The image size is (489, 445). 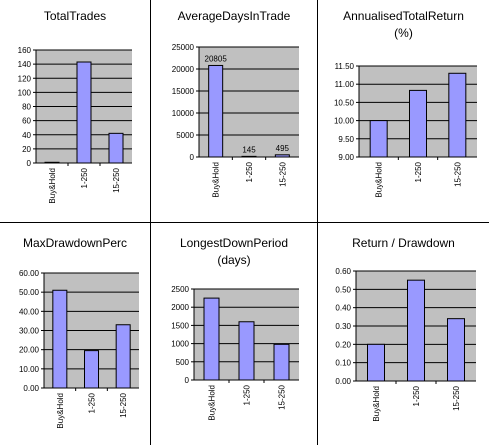 What do you see at coordinates (343, 363) in the screenshot?
I see `y-tick-label: 0.10` at bounding box center [343, 363].